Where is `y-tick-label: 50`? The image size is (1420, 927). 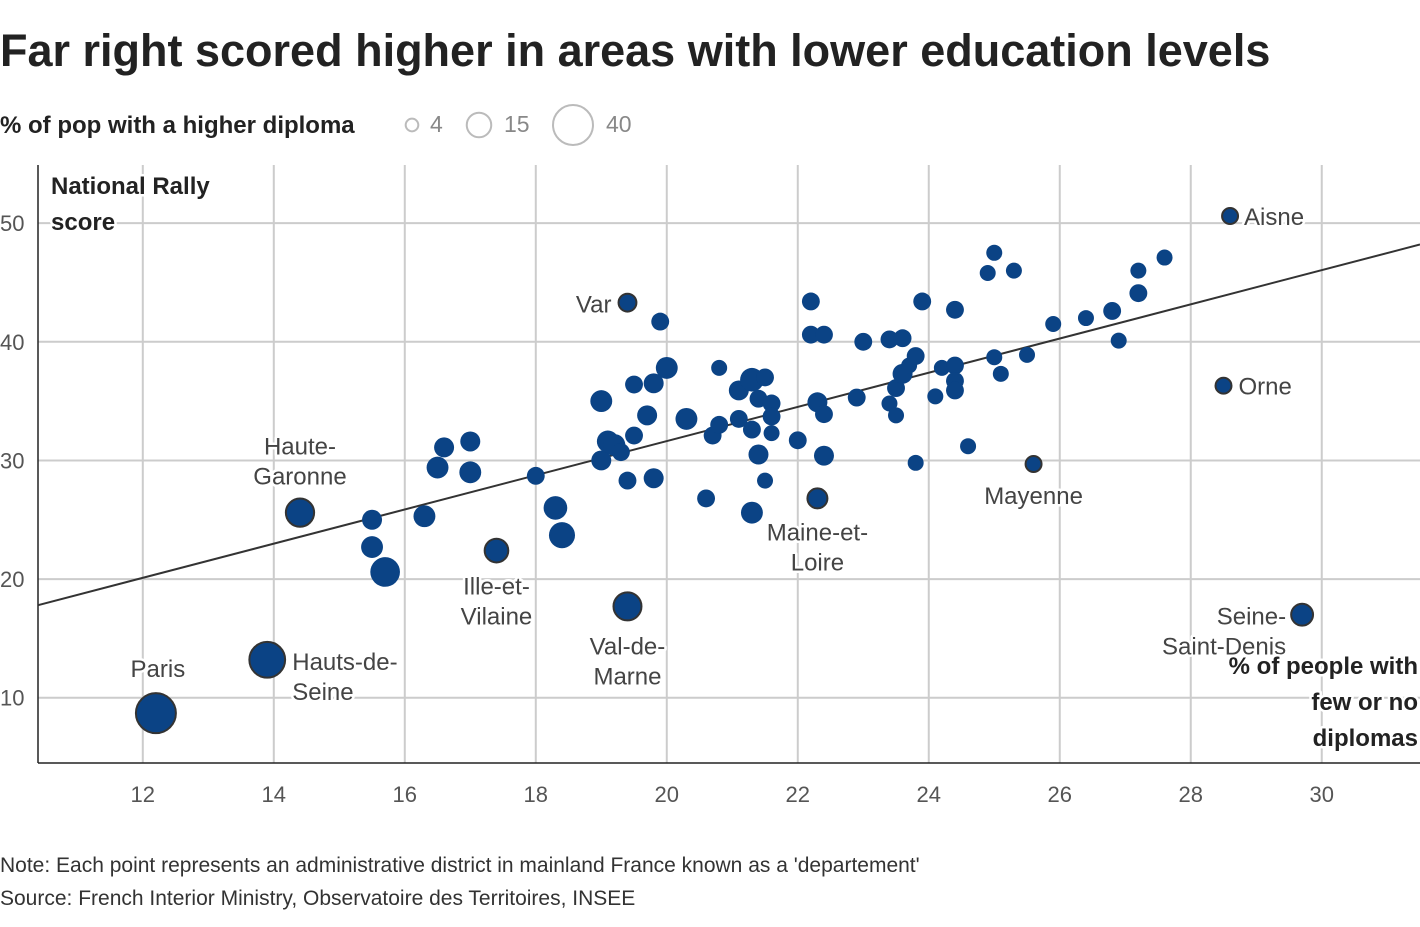 y-tick-label: 50 is located at coordinates (12, 223).